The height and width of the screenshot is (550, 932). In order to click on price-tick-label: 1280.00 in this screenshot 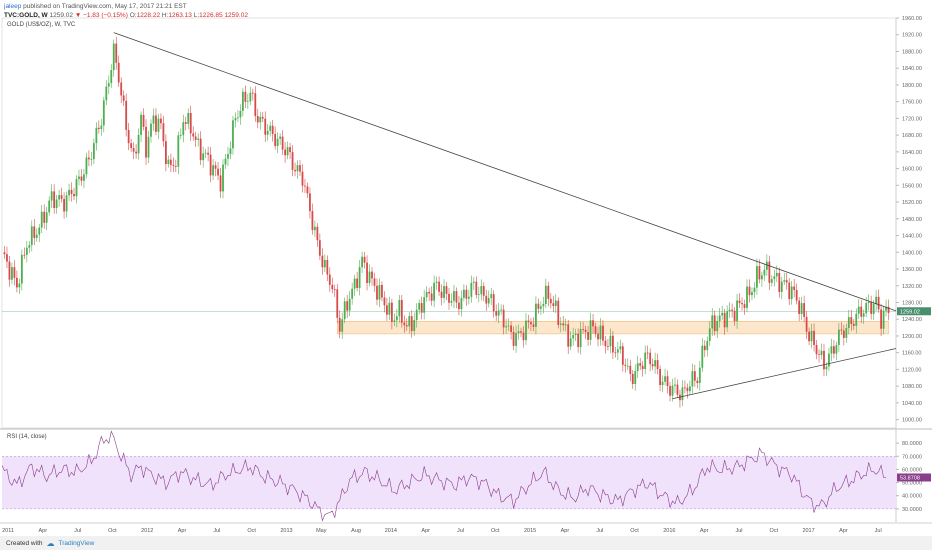, I will do `click(912, 303)`.